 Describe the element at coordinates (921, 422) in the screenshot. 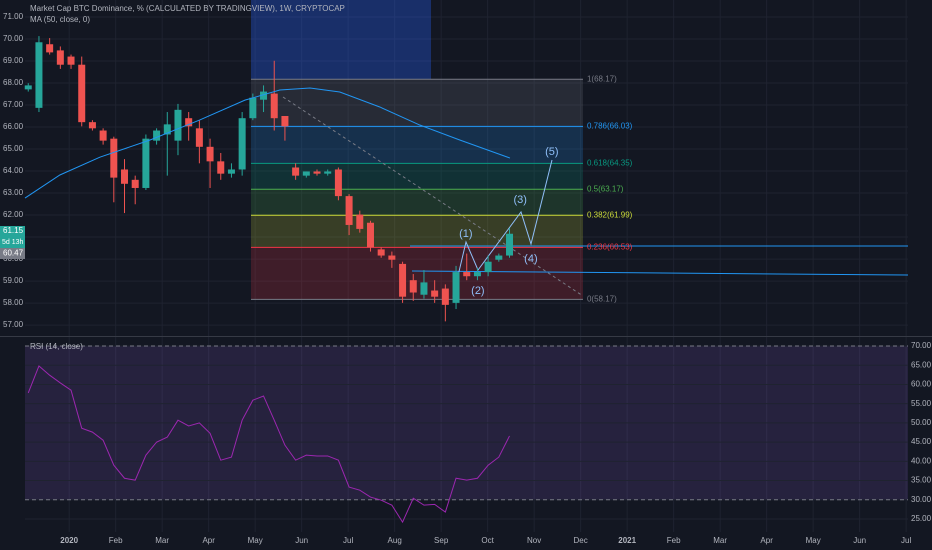

I see `y-tick-label: 50.00` at that location.